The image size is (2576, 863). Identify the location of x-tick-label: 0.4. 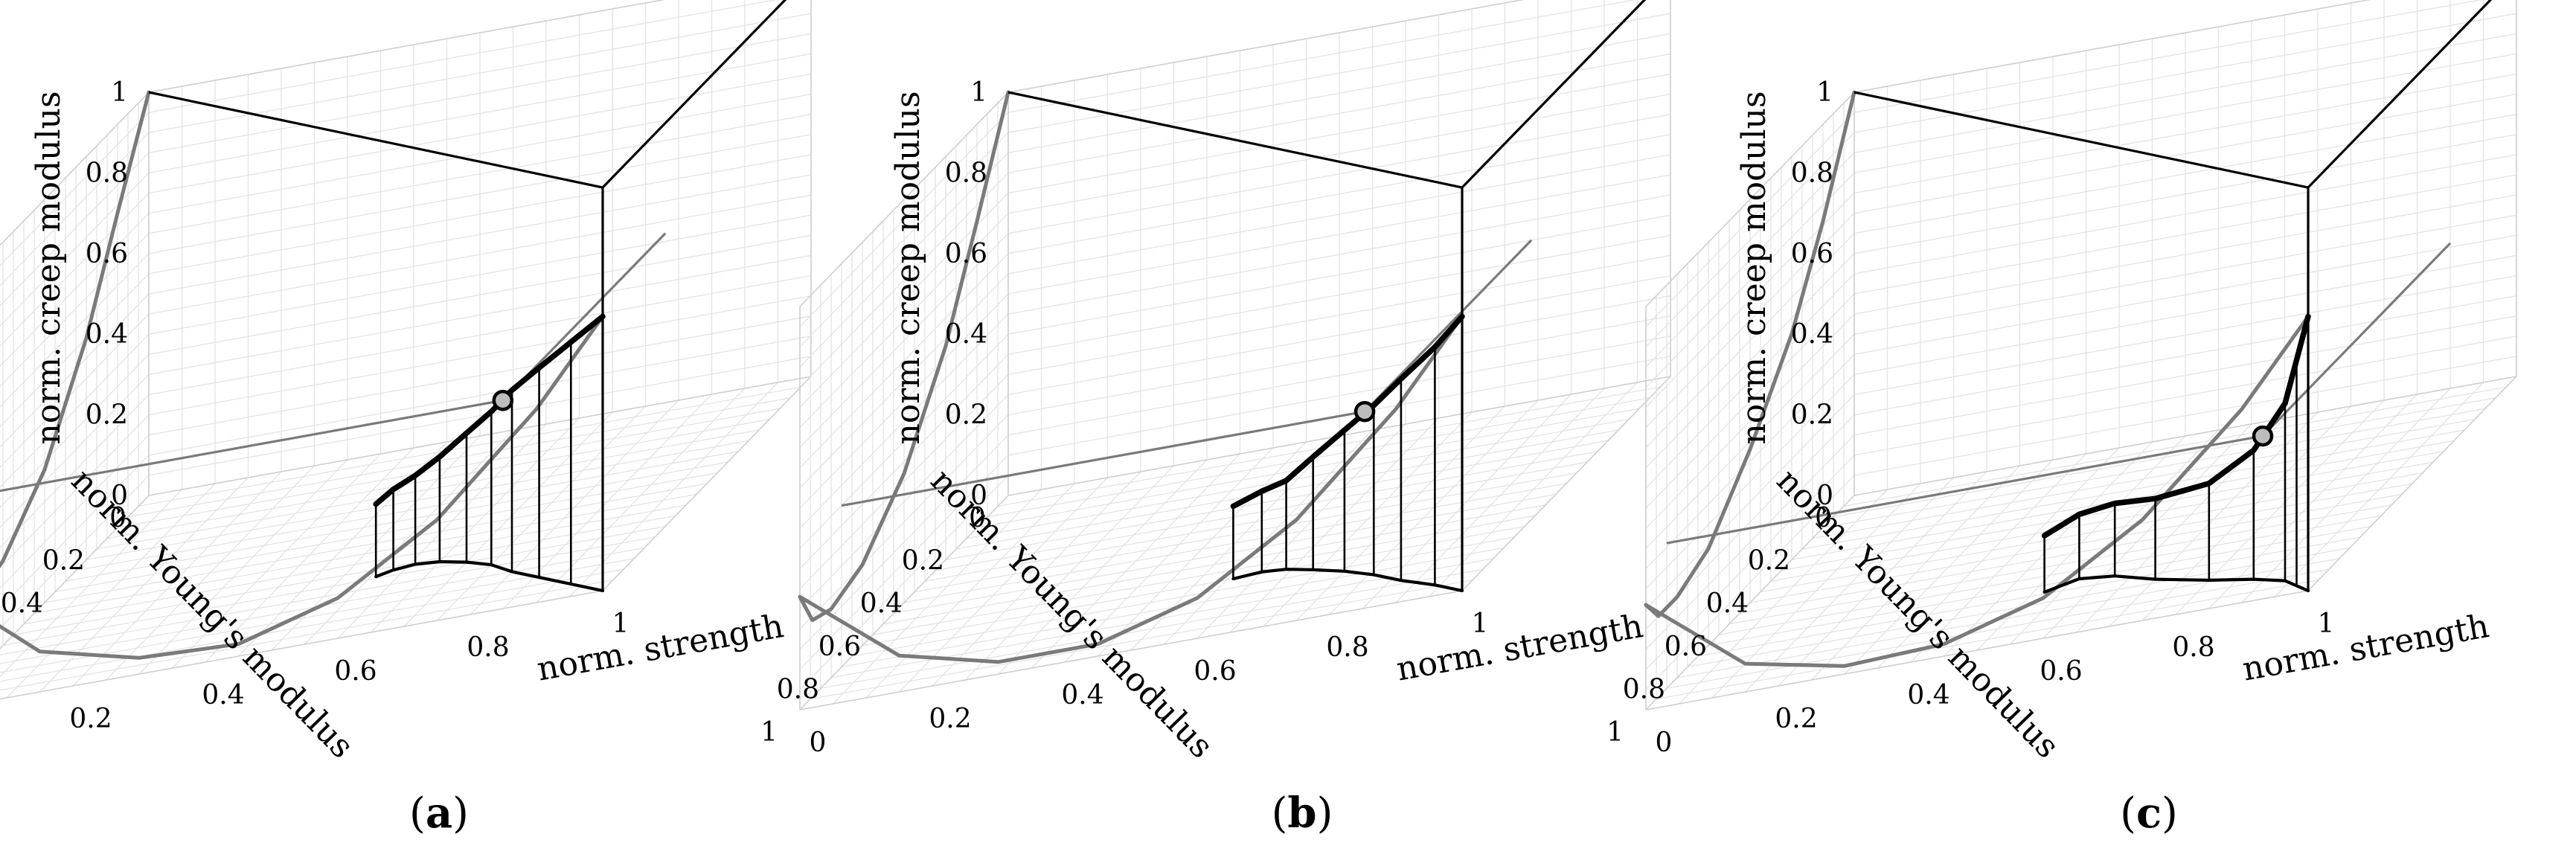
(1727, 603).